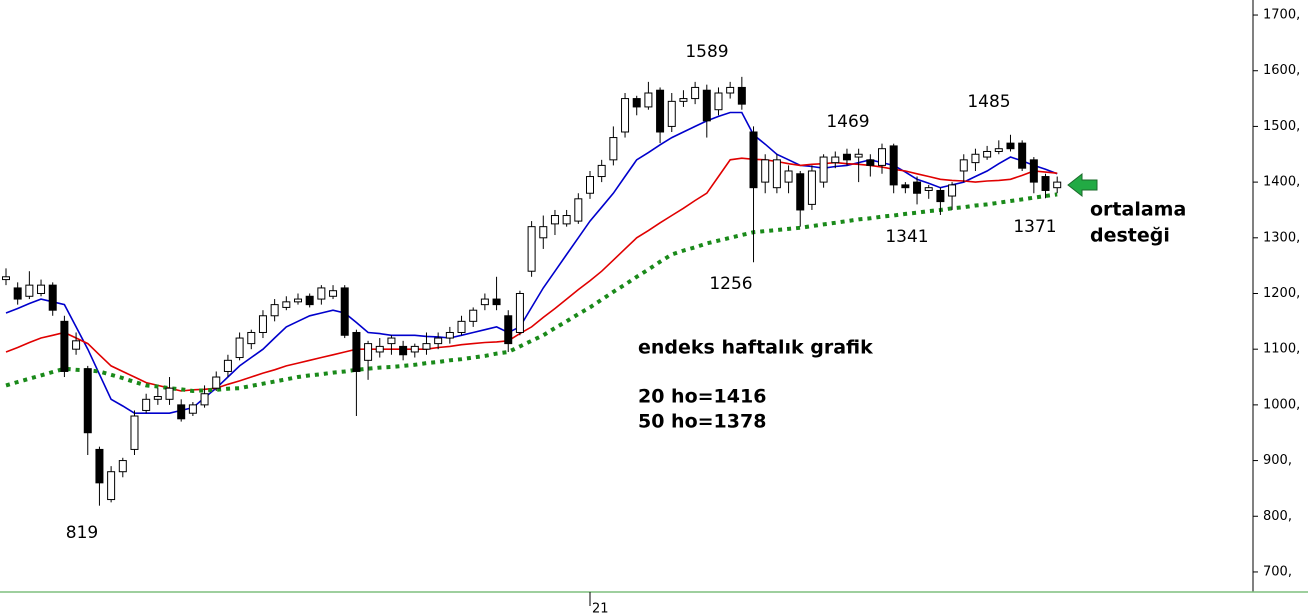 Image resolution: width=1308 pixels, height=616 pixels. I want to click on y-tick-label: 1300,, so click(1281, 237).